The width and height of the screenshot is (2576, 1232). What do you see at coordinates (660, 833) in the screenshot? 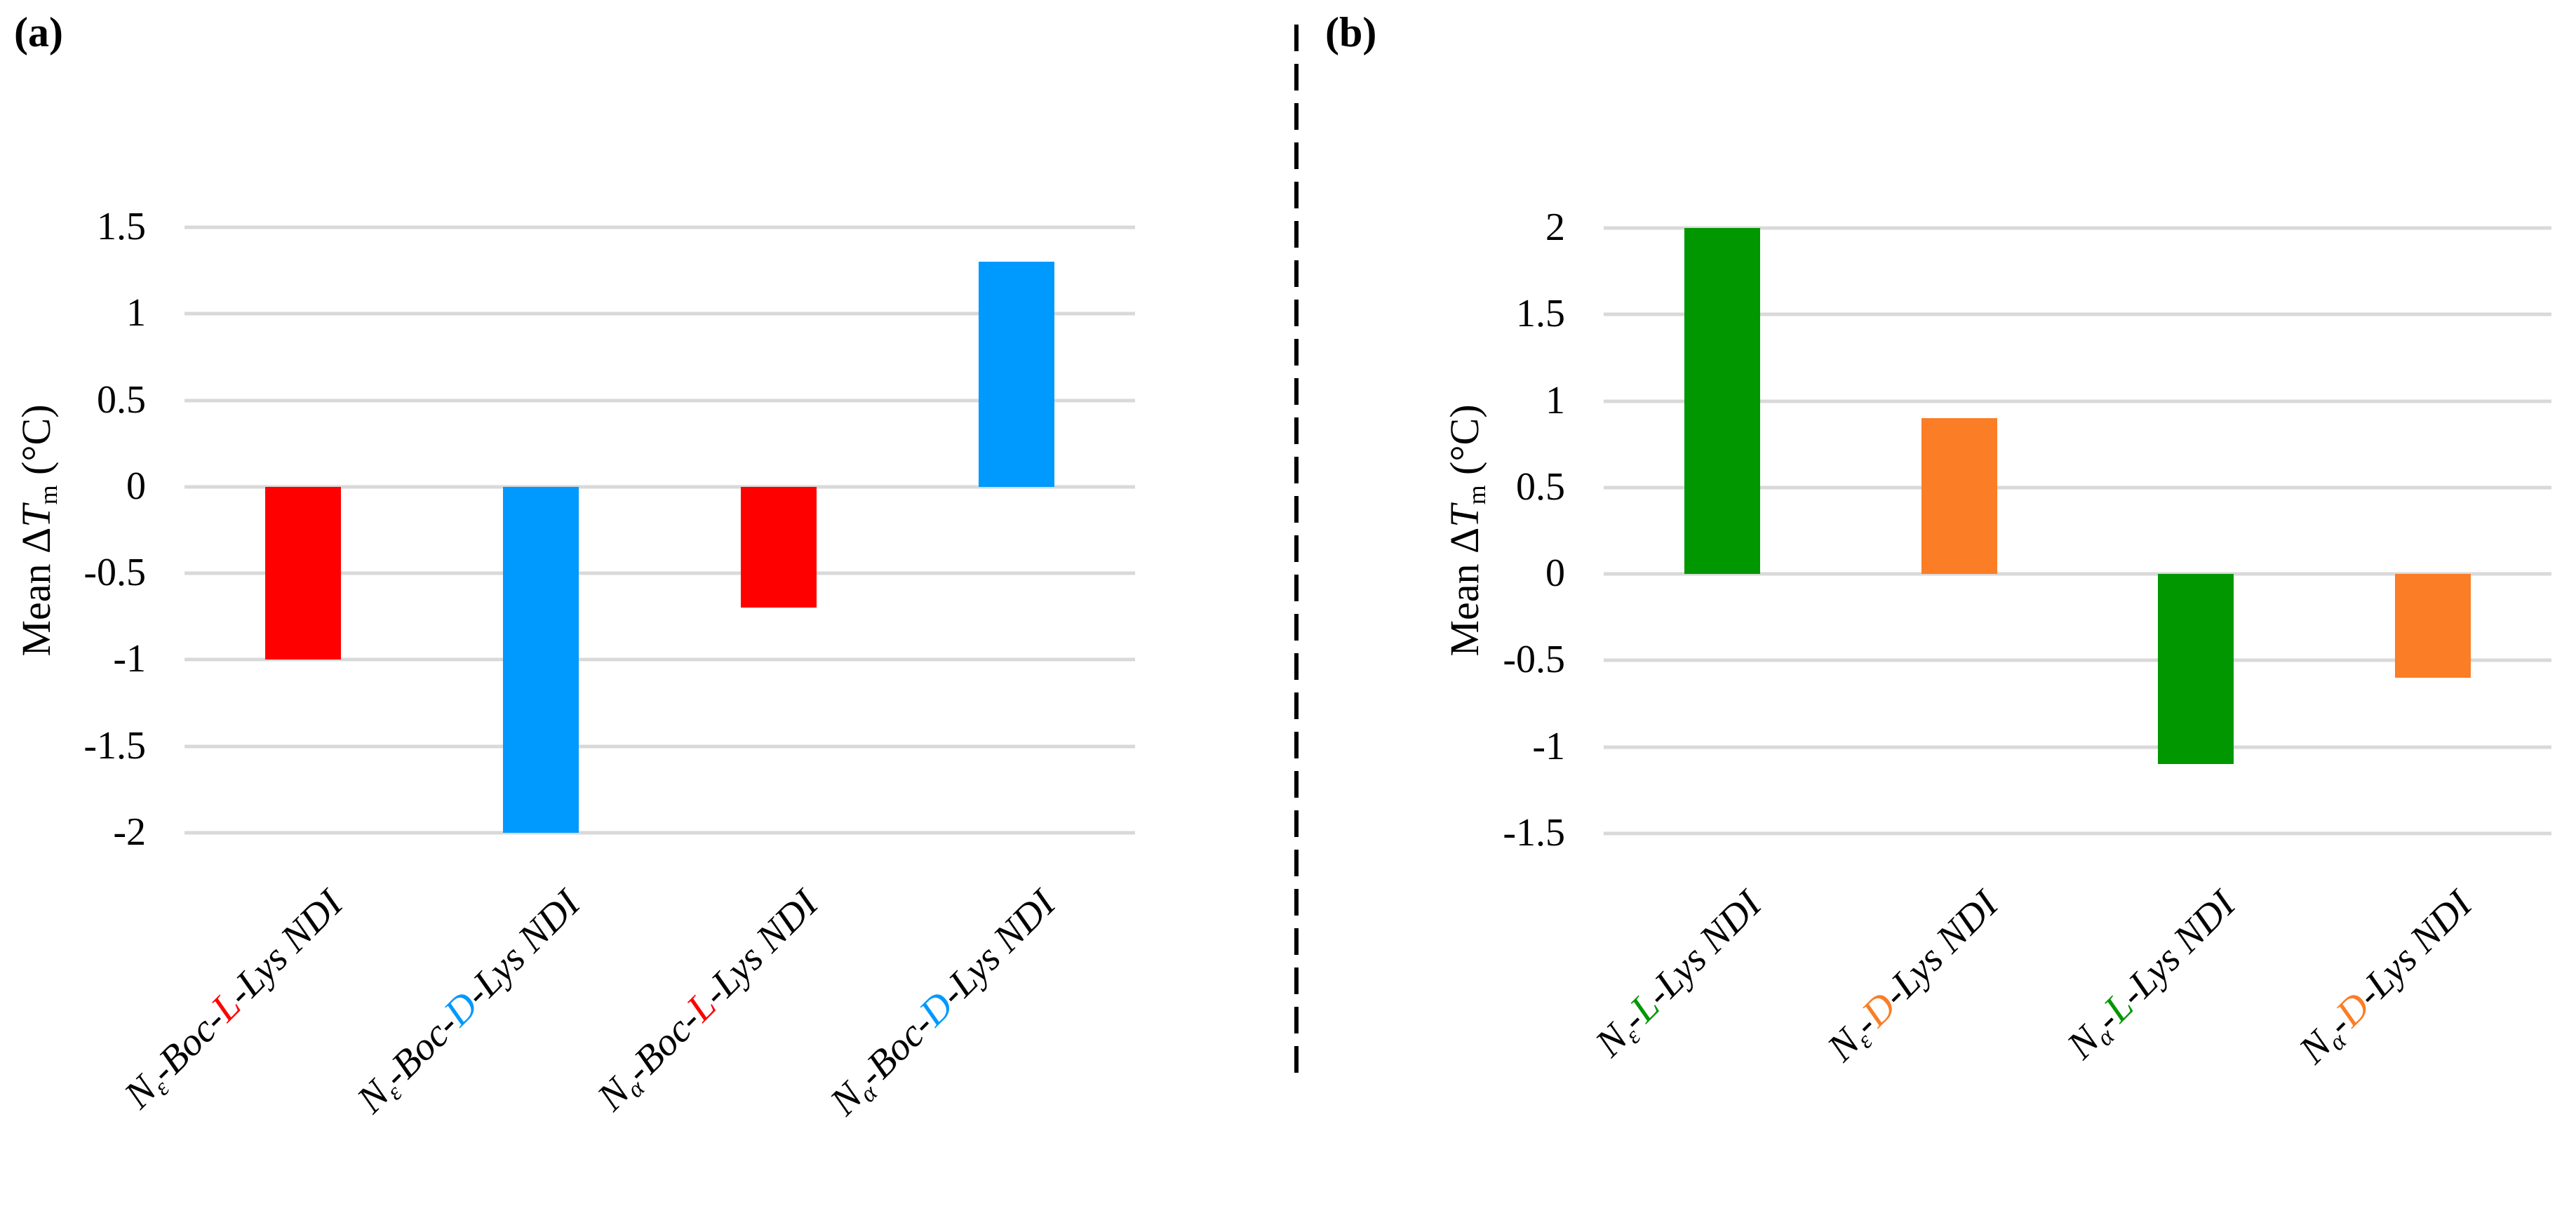
I see `gridline-a--2` at bounding box center [660, 833].